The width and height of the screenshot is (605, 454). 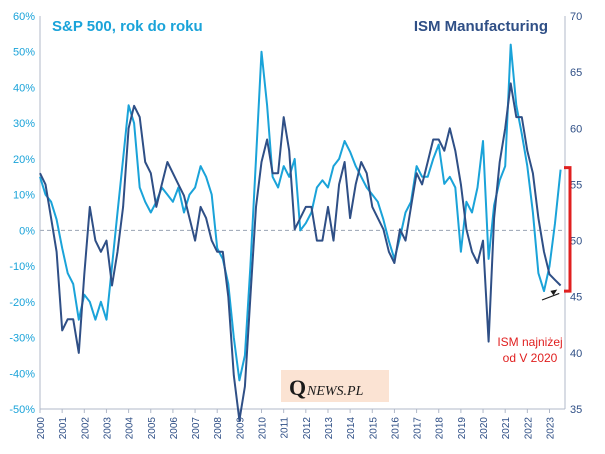 I want to click on y-left-tick-label: 20%, so click(x=24, y=160).